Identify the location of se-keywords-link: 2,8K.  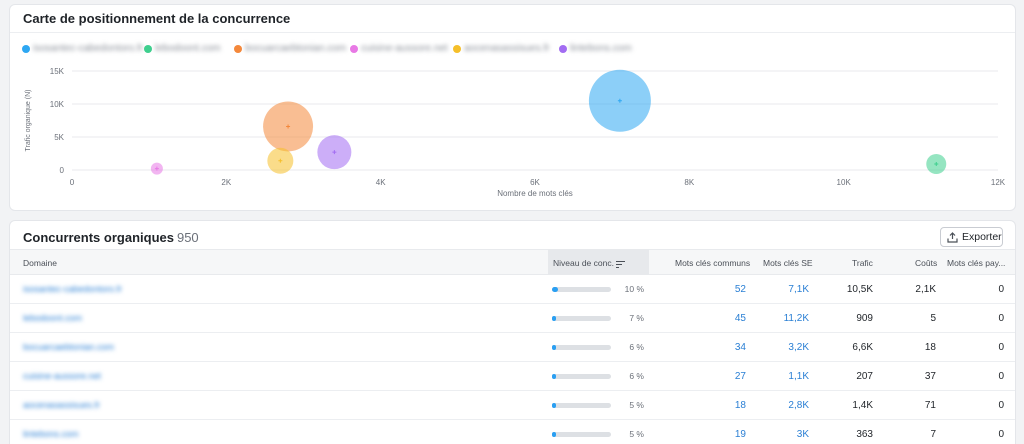
(798, 405).